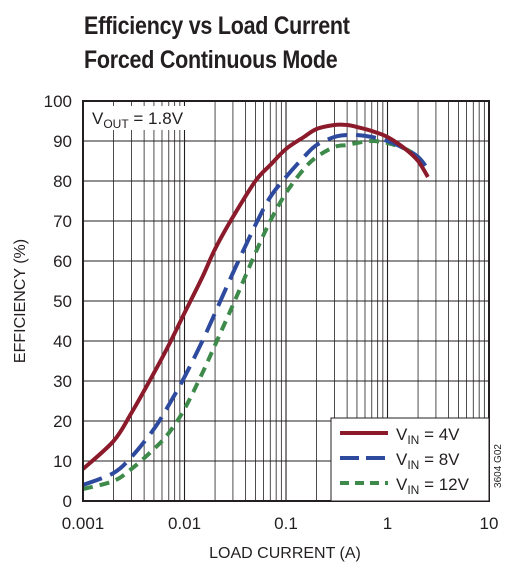 This screenshot has height=576, width=512. I want to click on chart-title: Efficiency vs Load Current, so click(217, 26).